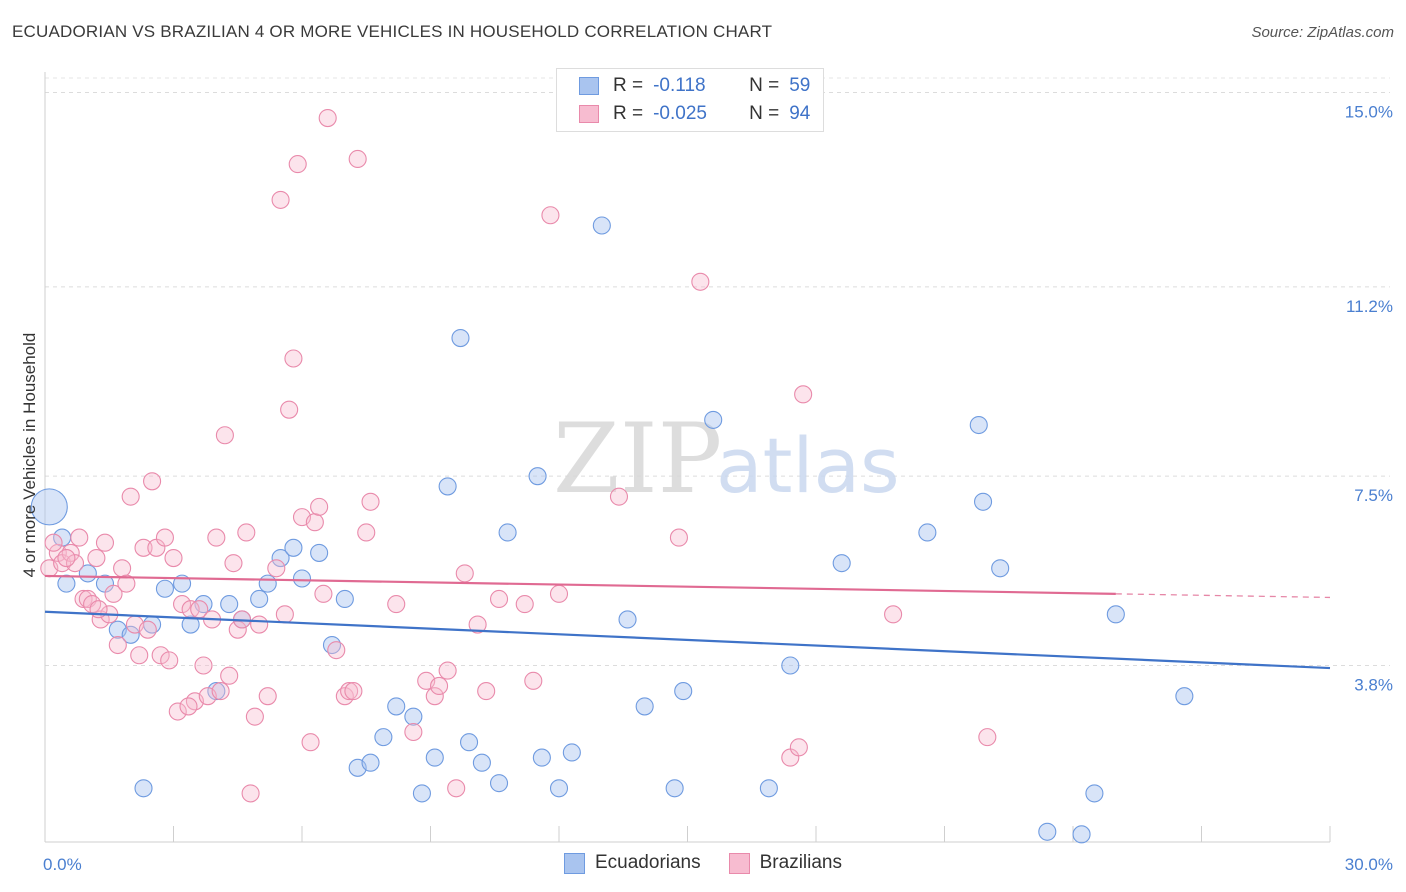 This screenshot has width=1406, height=892. I want to click on x-tick-label-max: 30.0%, so click(1369, 864).